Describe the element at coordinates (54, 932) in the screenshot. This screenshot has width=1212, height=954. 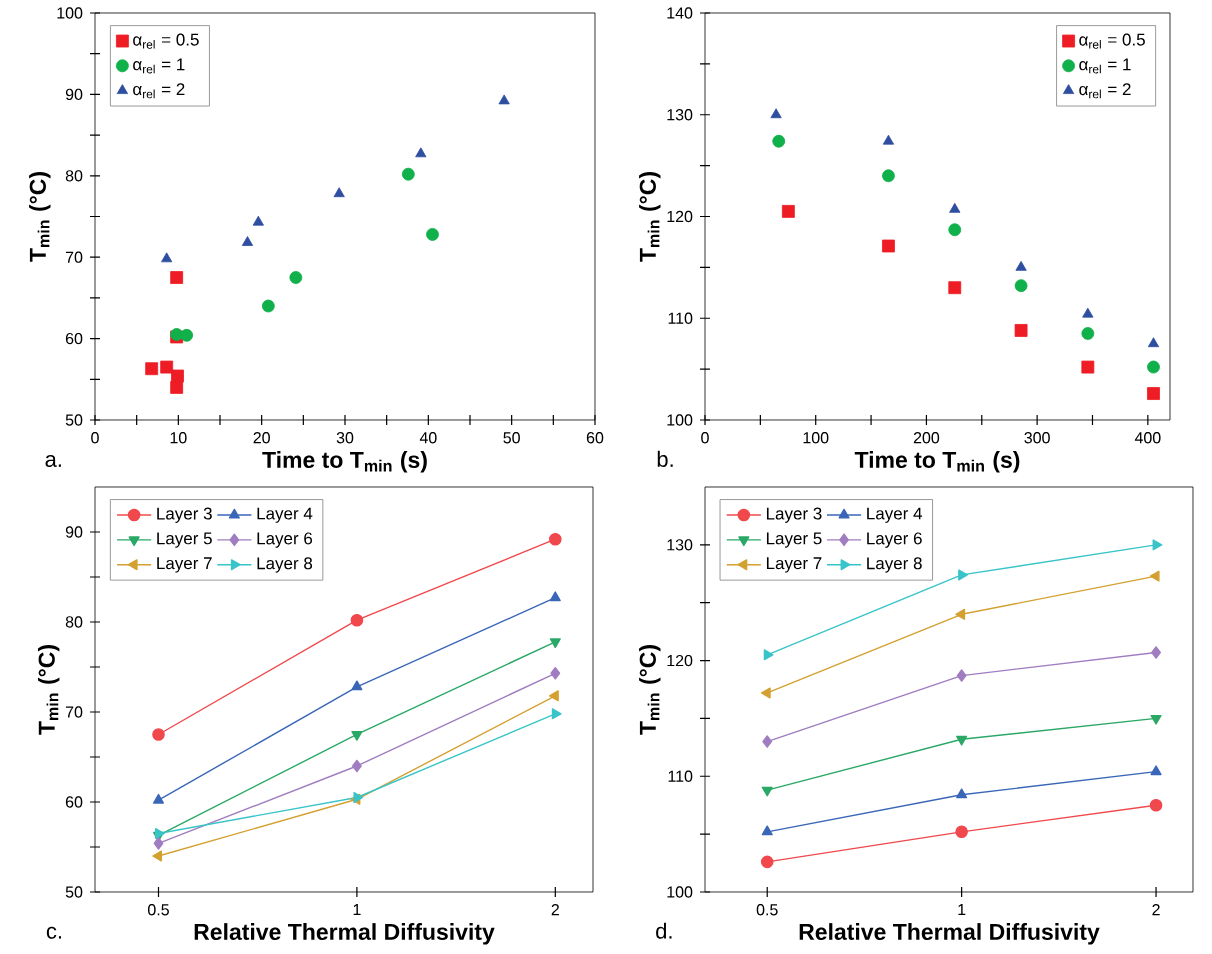
I see `text: c.` at that location.